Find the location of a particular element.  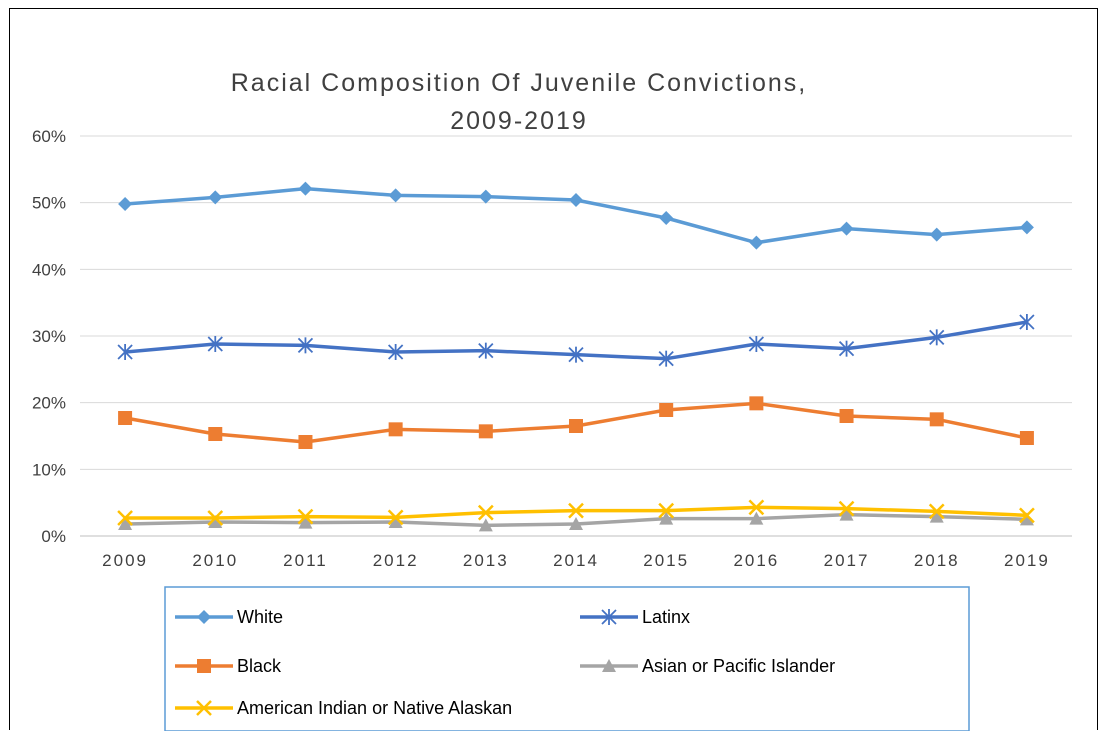

legend-label: Black is located at coordinates (259, 666).